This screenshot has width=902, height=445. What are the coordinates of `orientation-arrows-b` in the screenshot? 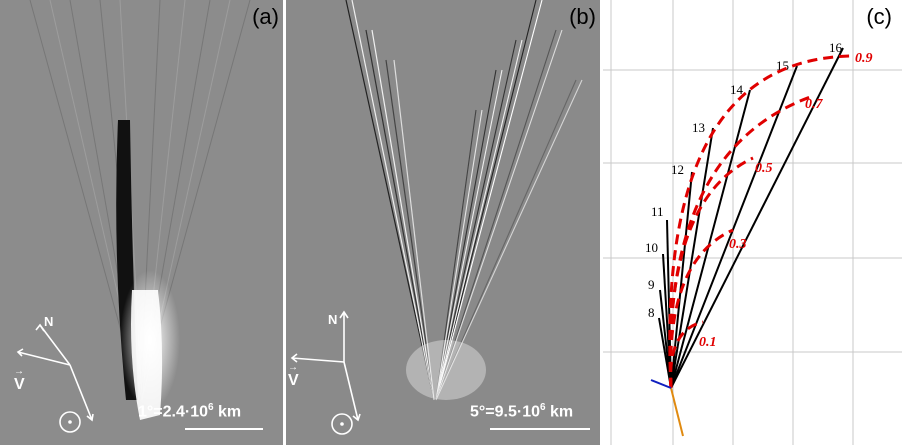 It's located at (325, 372).